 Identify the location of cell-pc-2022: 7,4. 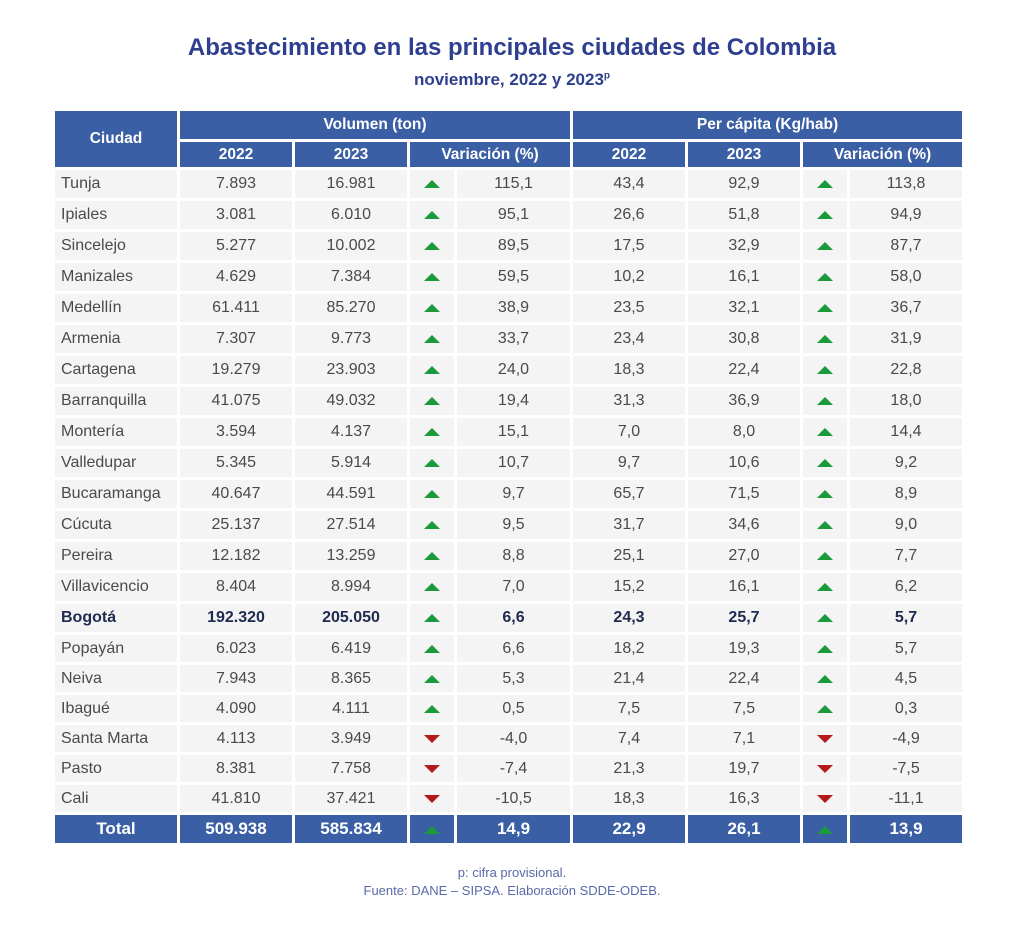
(629, 738).